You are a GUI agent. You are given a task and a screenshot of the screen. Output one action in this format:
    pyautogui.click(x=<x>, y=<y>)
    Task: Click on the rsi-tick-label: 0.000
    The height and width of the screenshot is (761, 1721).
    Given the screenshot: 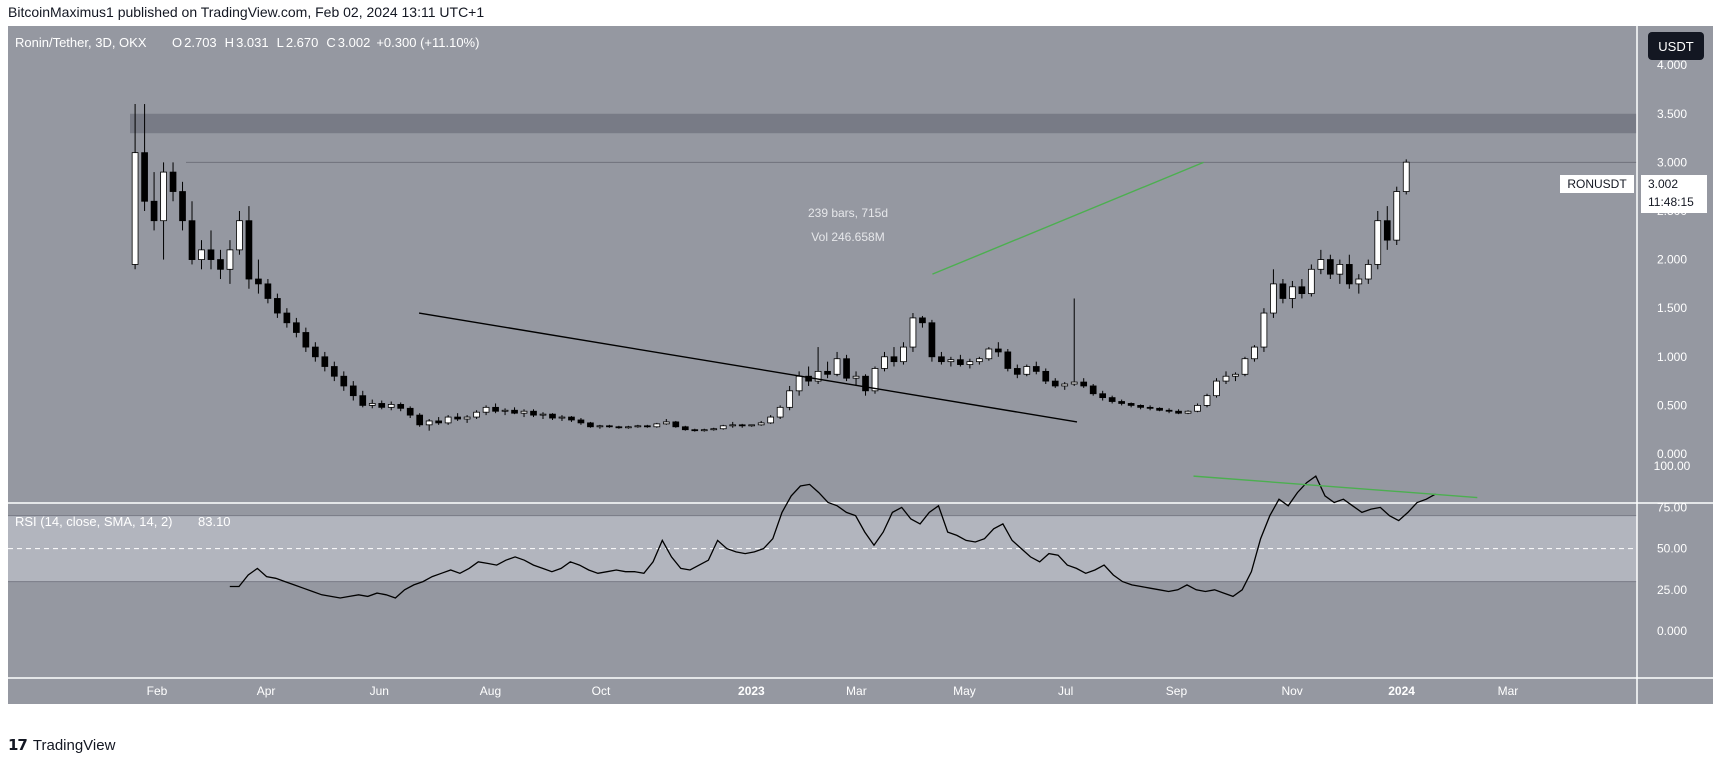 What is the action you would take?
    pyautogui.click(x=1672, y=631)
    